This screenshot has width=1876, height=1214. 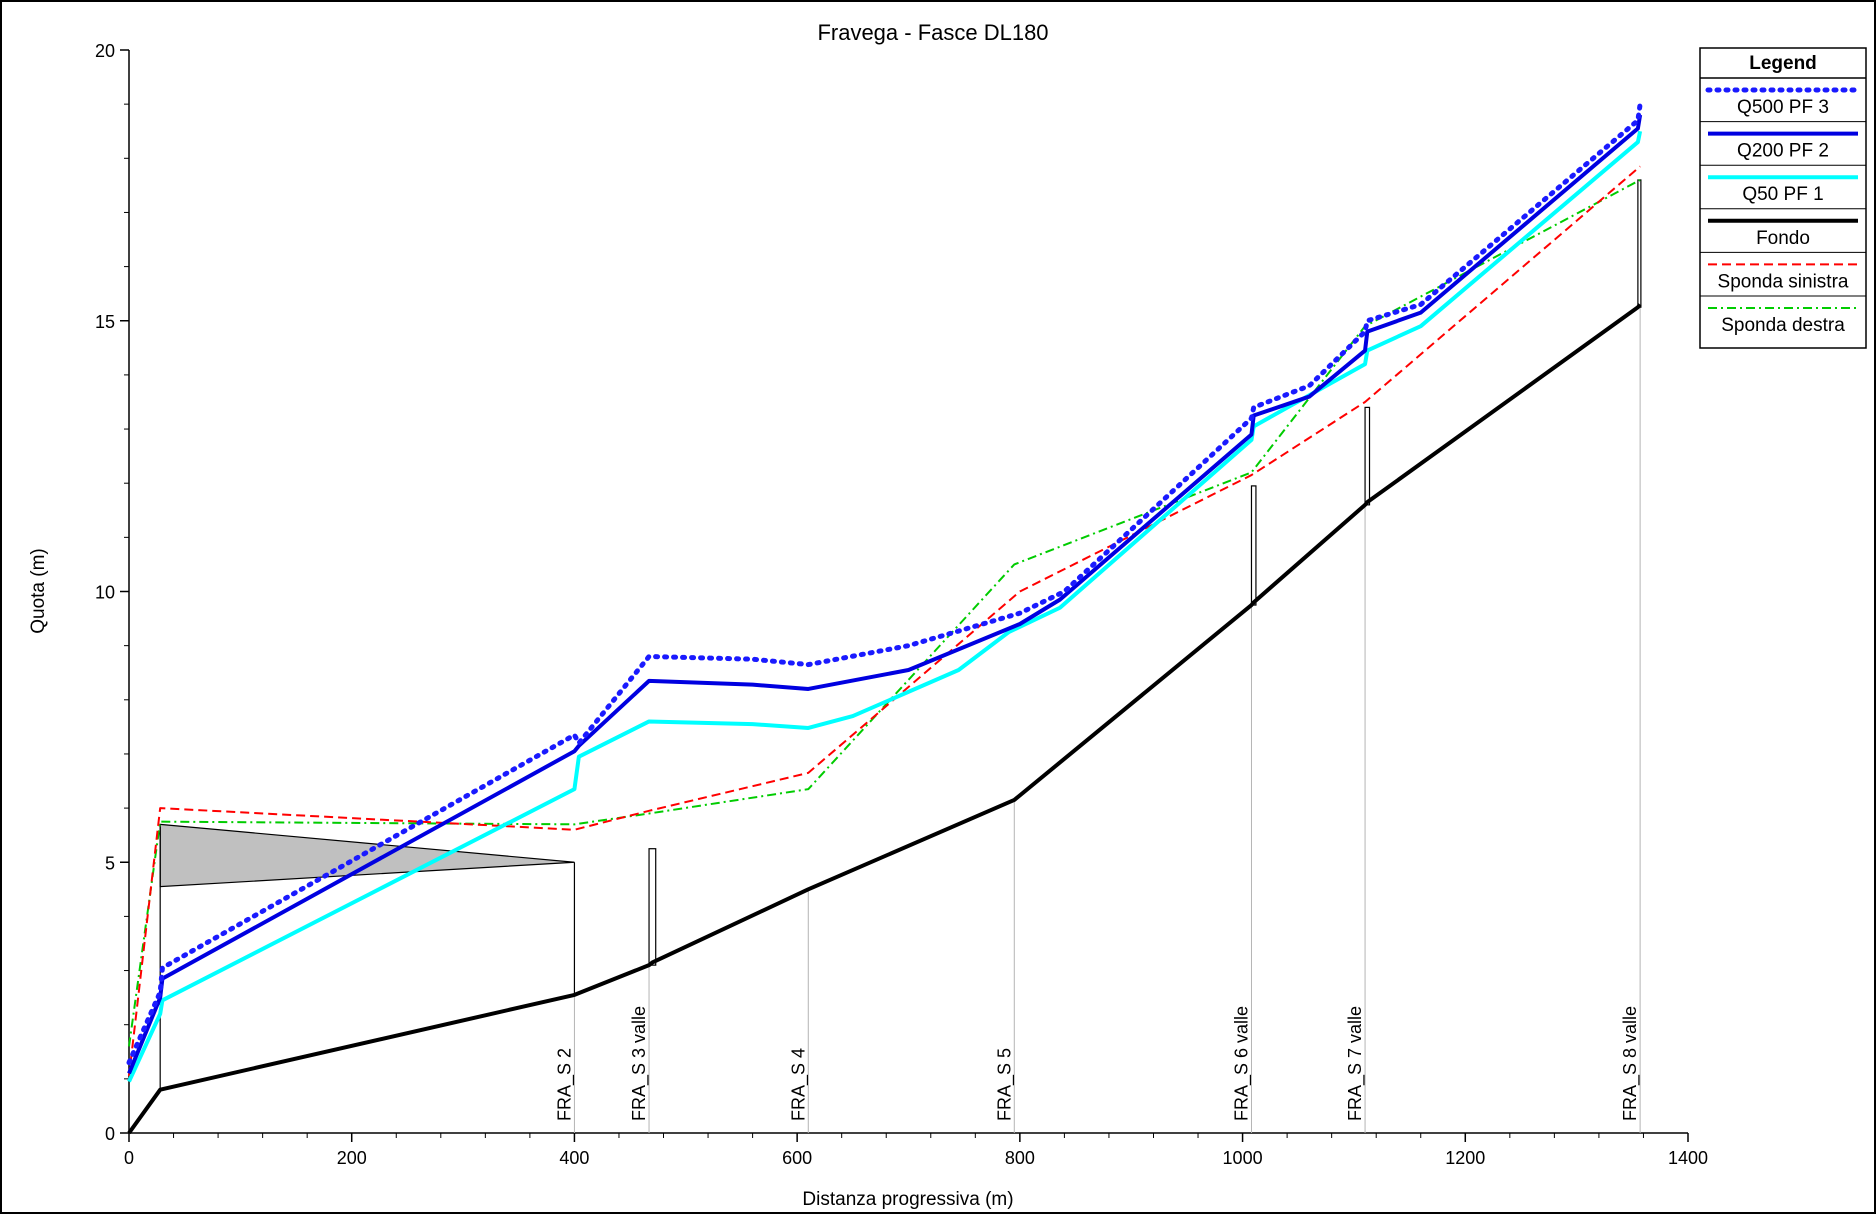 I want to click on x-tick-label: 400, so click(x=574, y=1158).